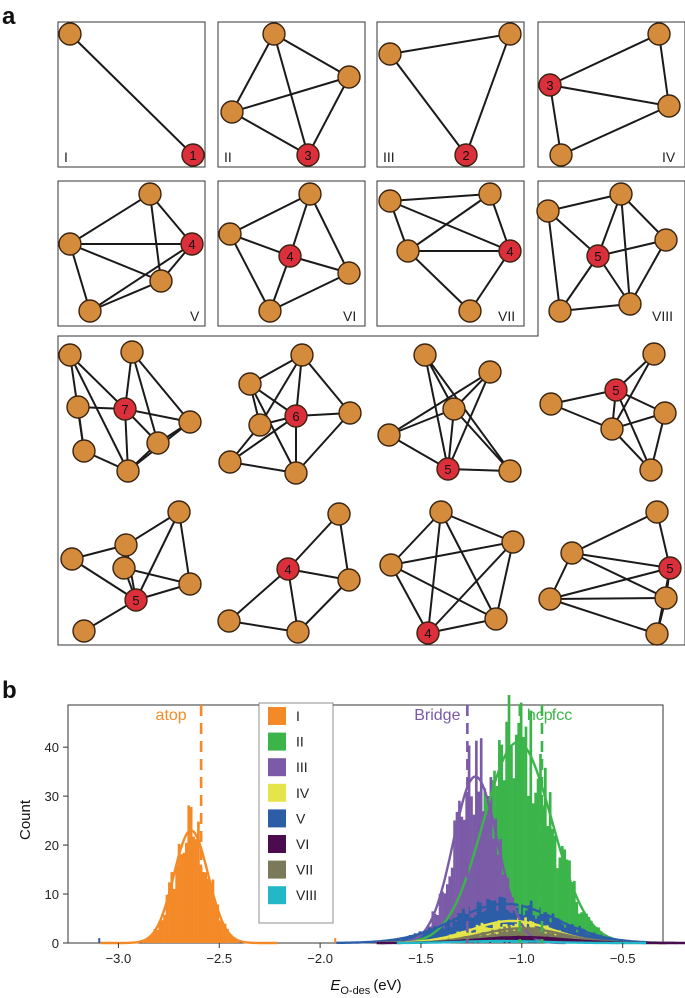  What do you see at coordinates (450, 94) in the screenshot?
I see `cluster-graph: 2` at bounding box center [450, 94].